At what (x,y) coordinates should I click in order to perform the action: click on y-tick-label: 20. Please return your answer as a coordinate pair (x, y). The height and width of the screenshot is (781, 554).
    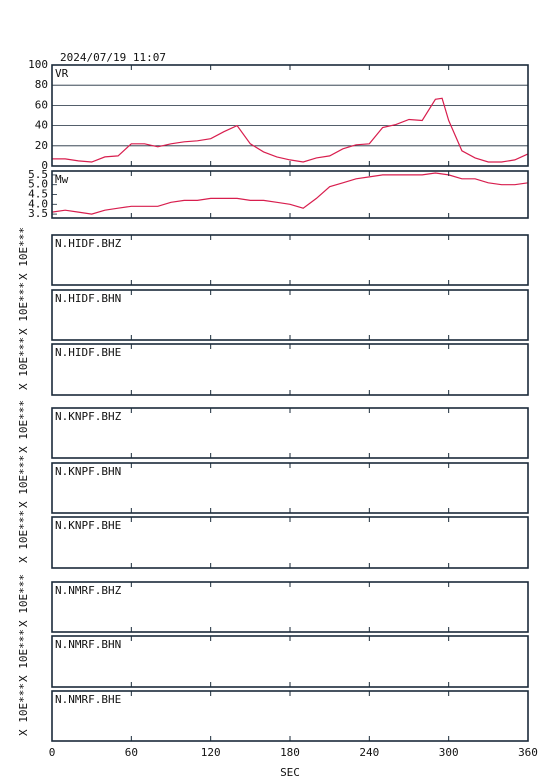
    Looking at the image, I should click on (41, 145).